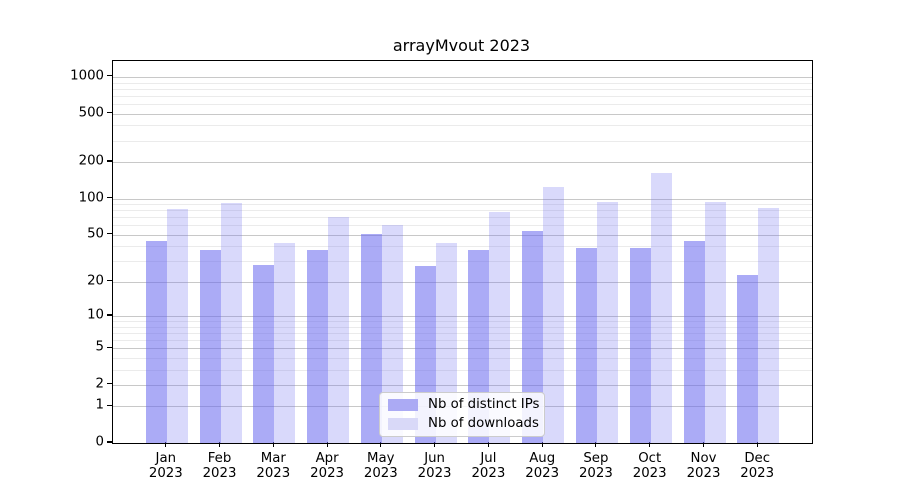  I want to click on bar-downloads-feb, so click(231, 322).